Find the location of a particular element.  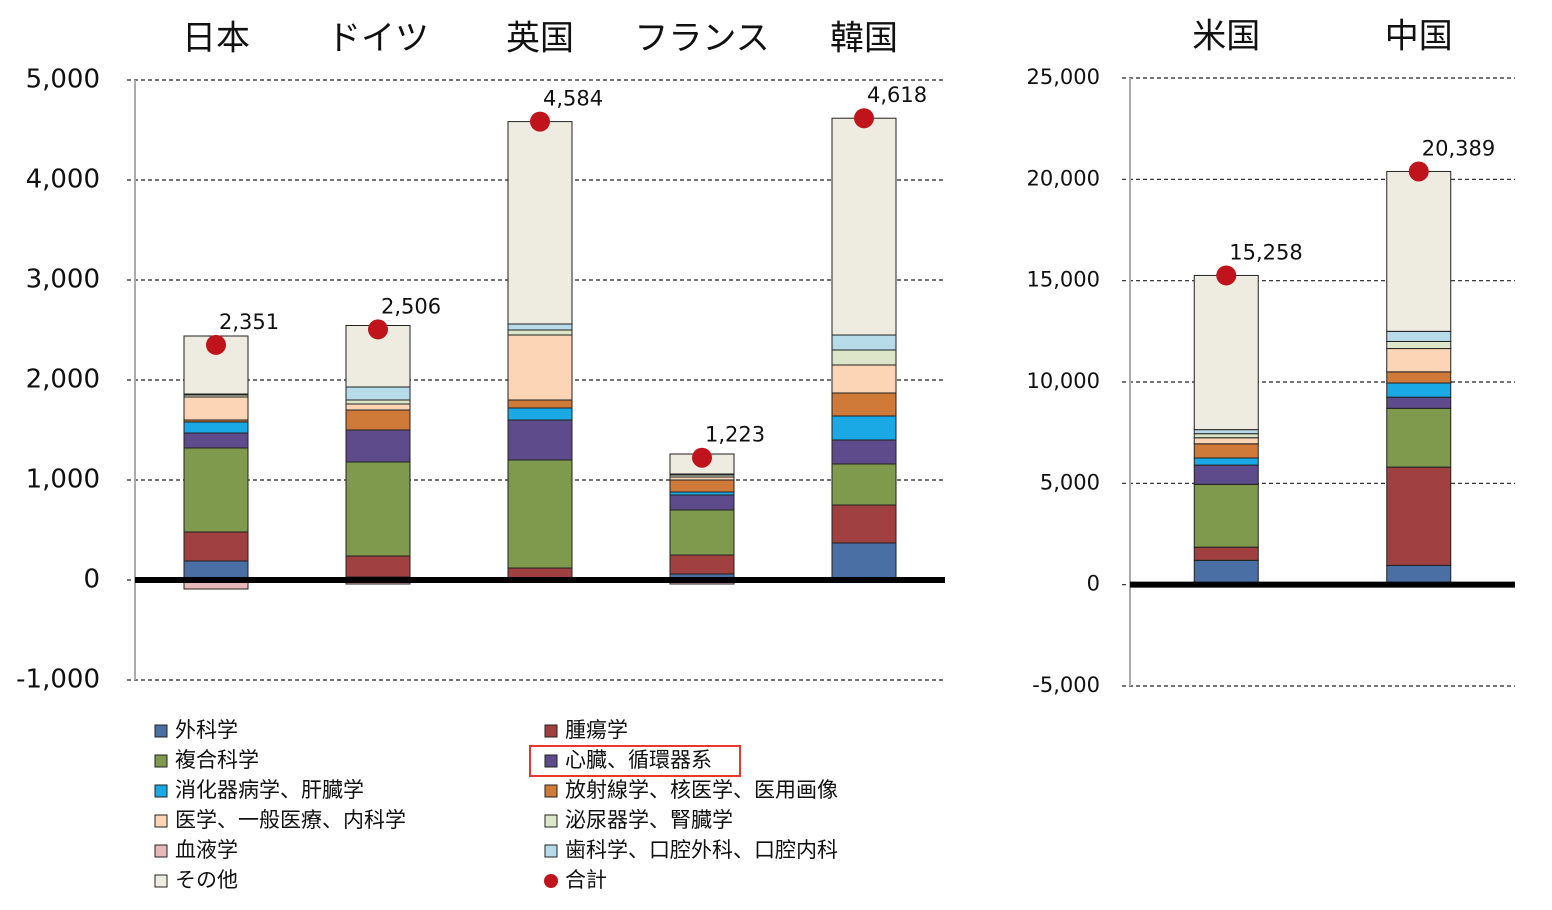

value-label: 4,584 is located at coordinates (573, 99).